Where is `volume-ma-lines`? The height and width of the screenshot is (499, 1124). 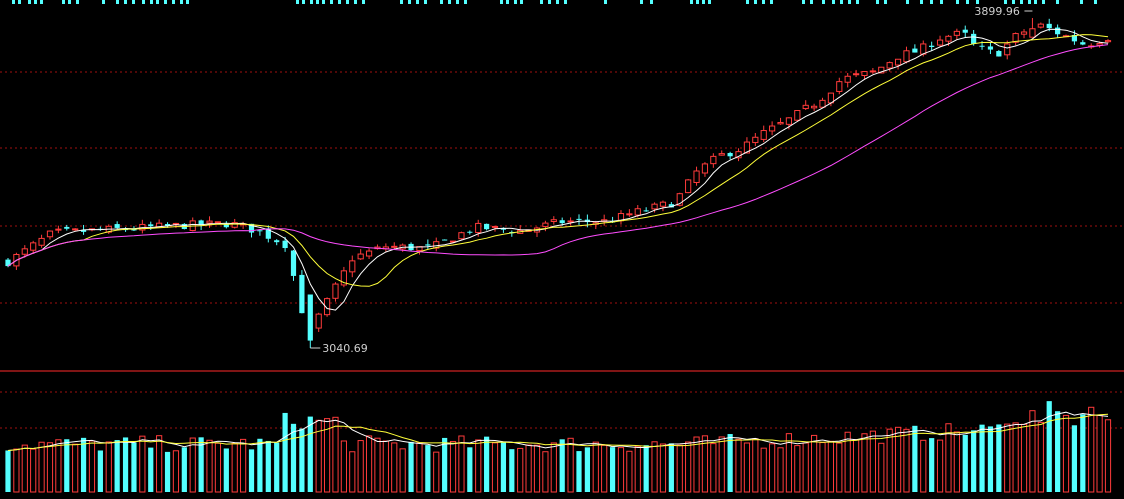
volume-ma-lines is located at coordinates (558, 431).